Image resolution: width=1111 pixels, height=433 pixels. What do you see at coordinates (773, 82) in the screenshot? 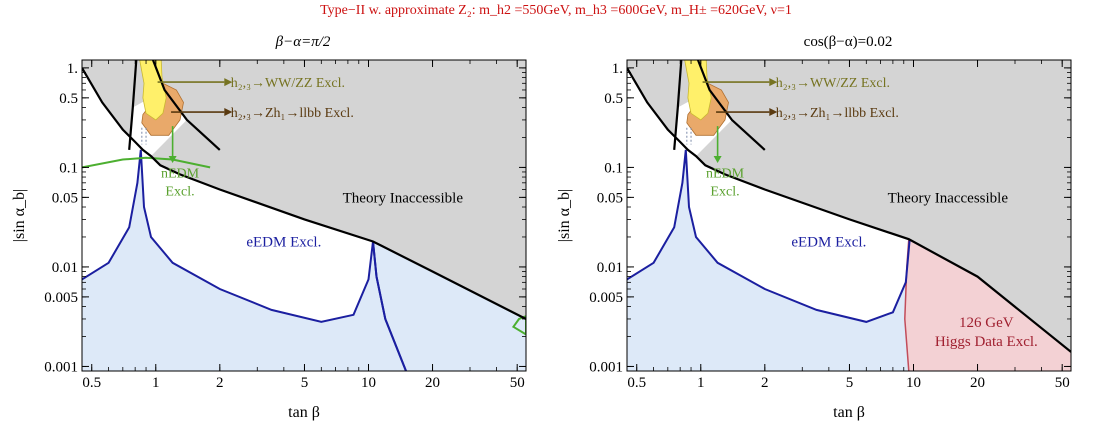
I see `right-ww-arrowhead` at bounding box center [773, 82].